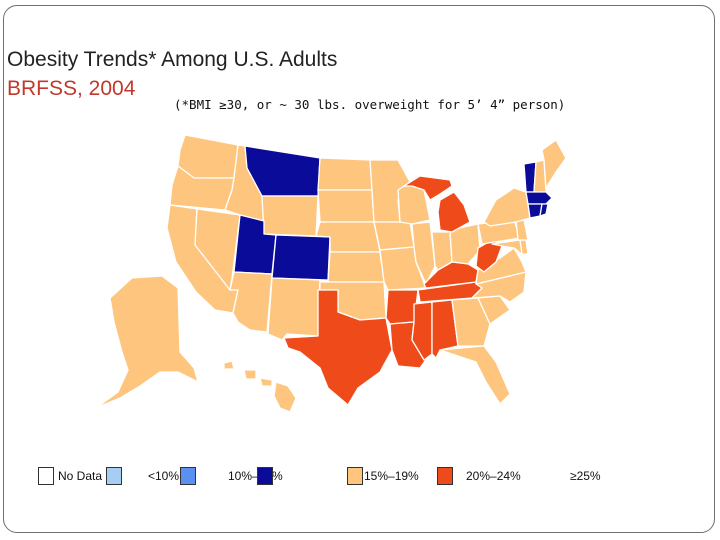  What do you see at coordinates (346, 206) in the screenshot?
I see `state-sd` at bounding box center [346, 206].